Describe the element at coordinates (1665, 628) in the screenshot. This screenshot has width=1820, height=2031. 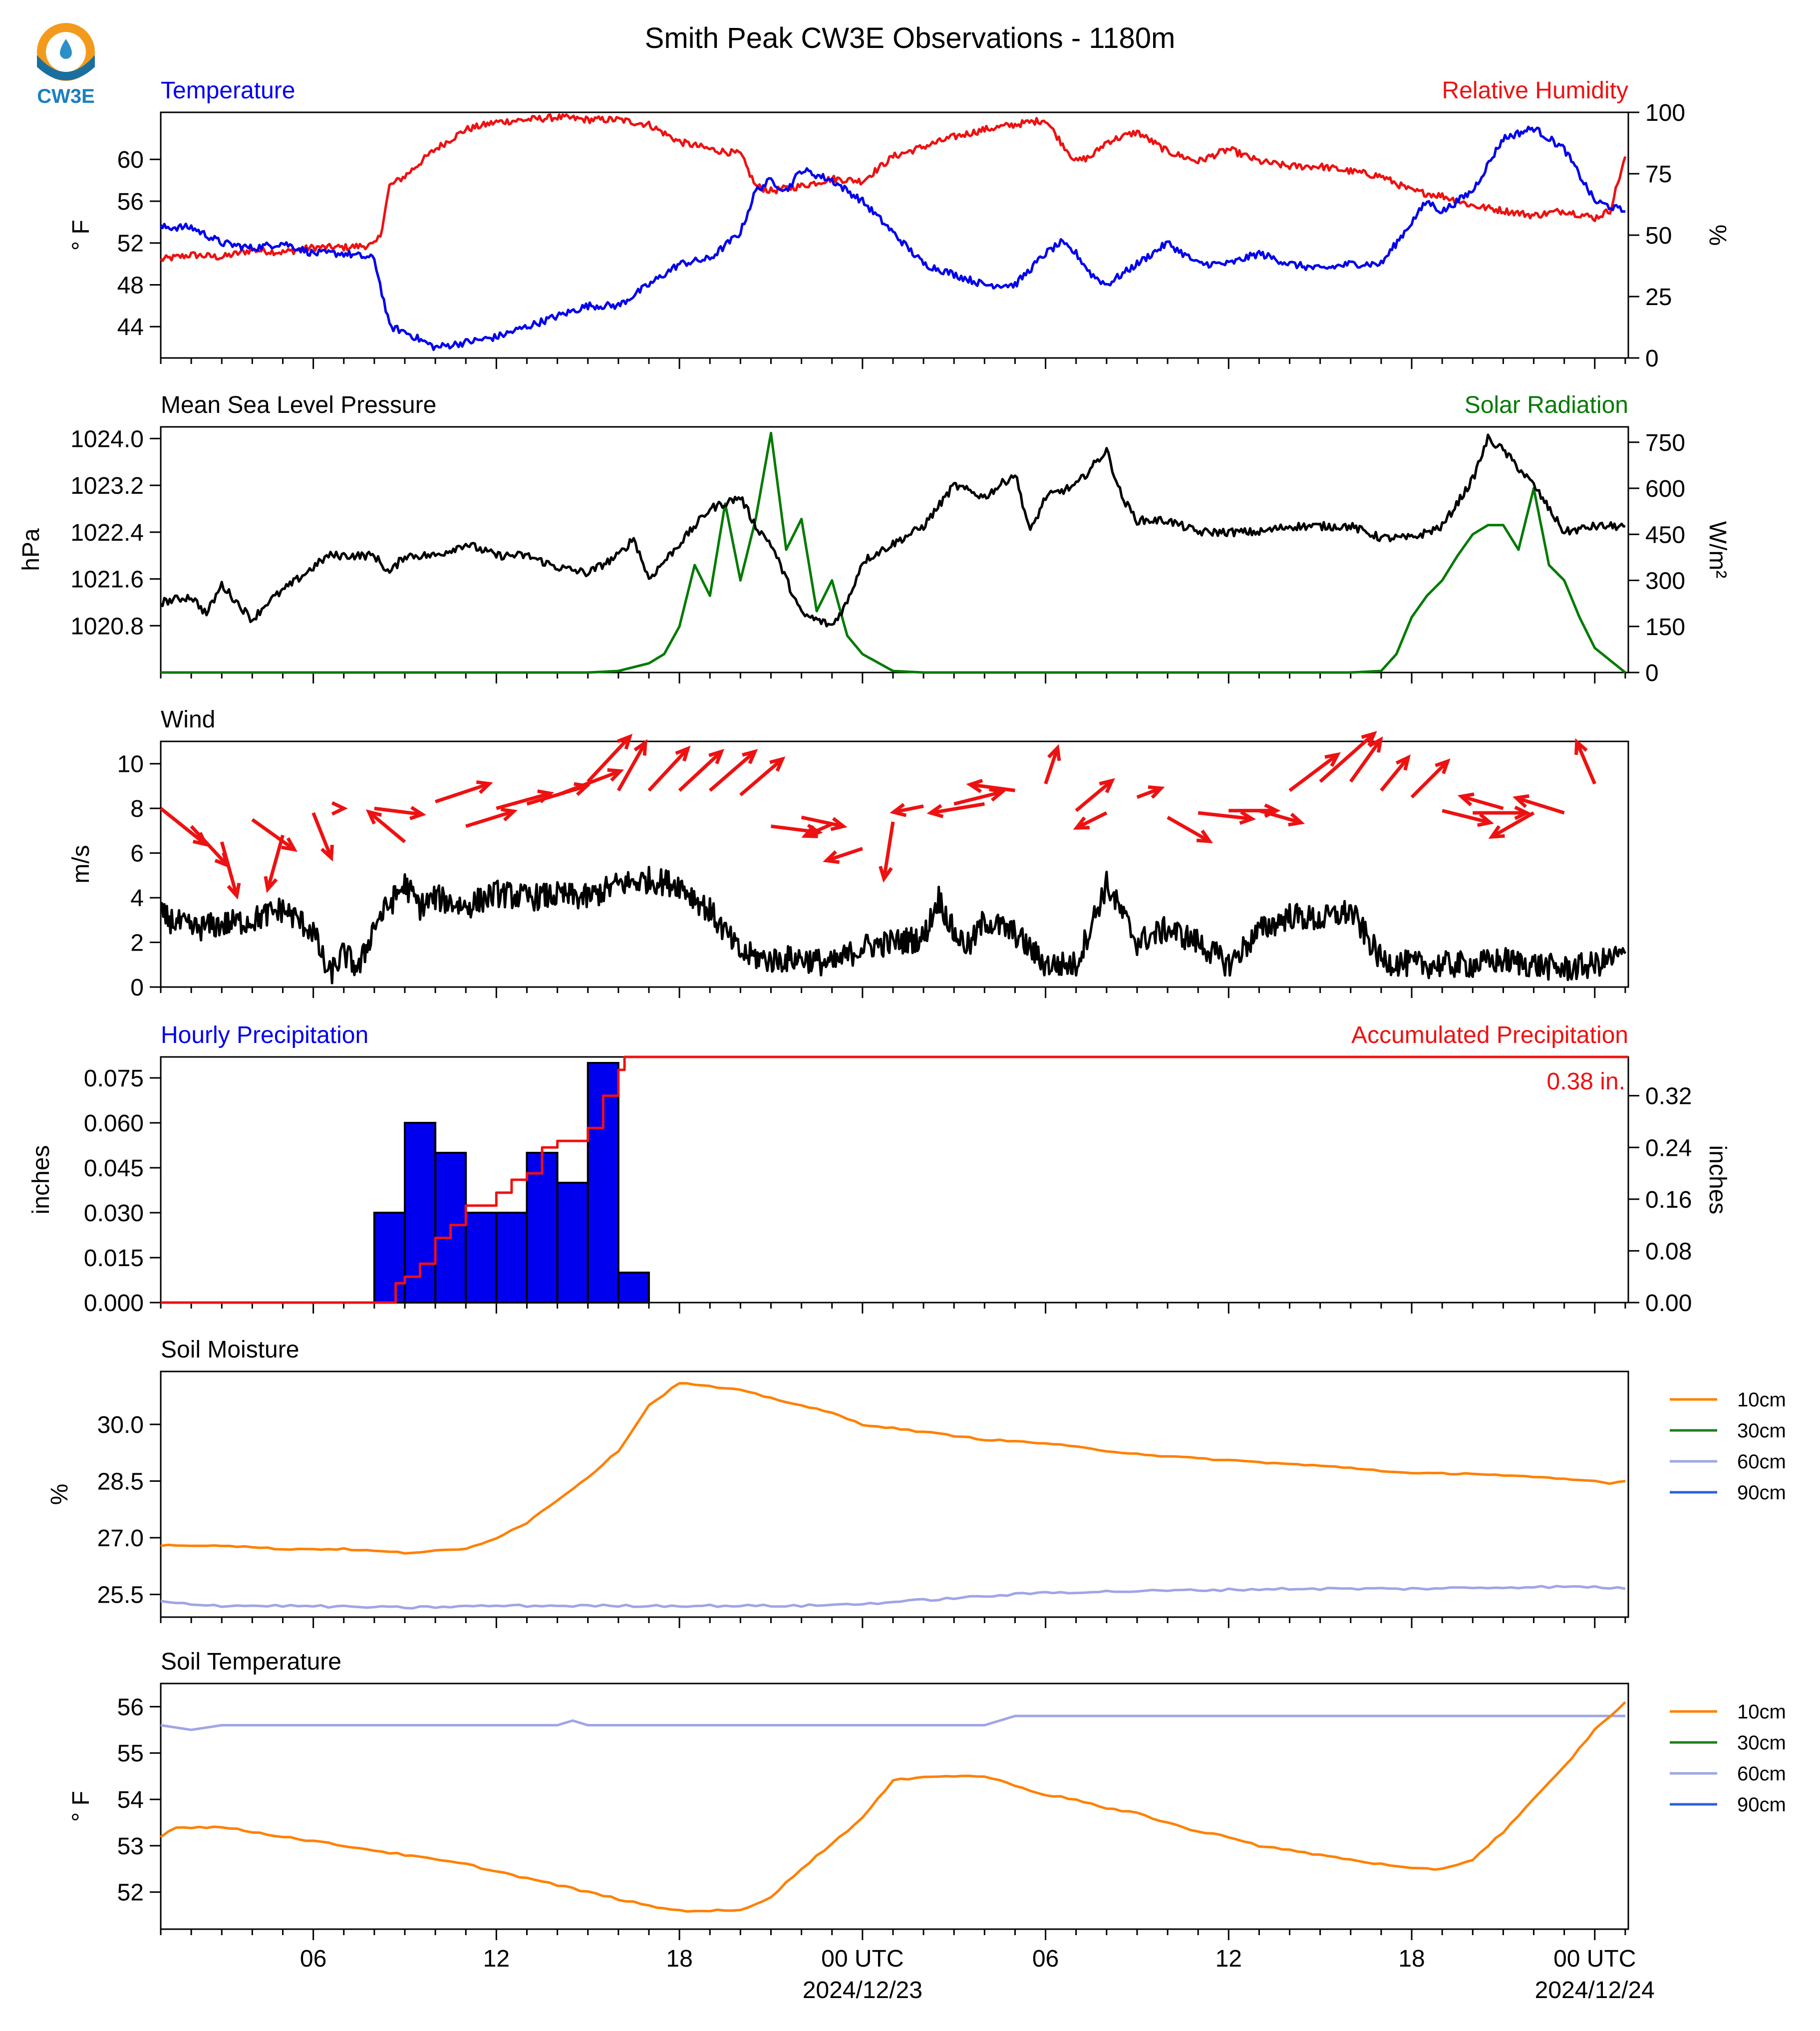
I see `pressure_solar-ytick-right-label: 150` at that location.